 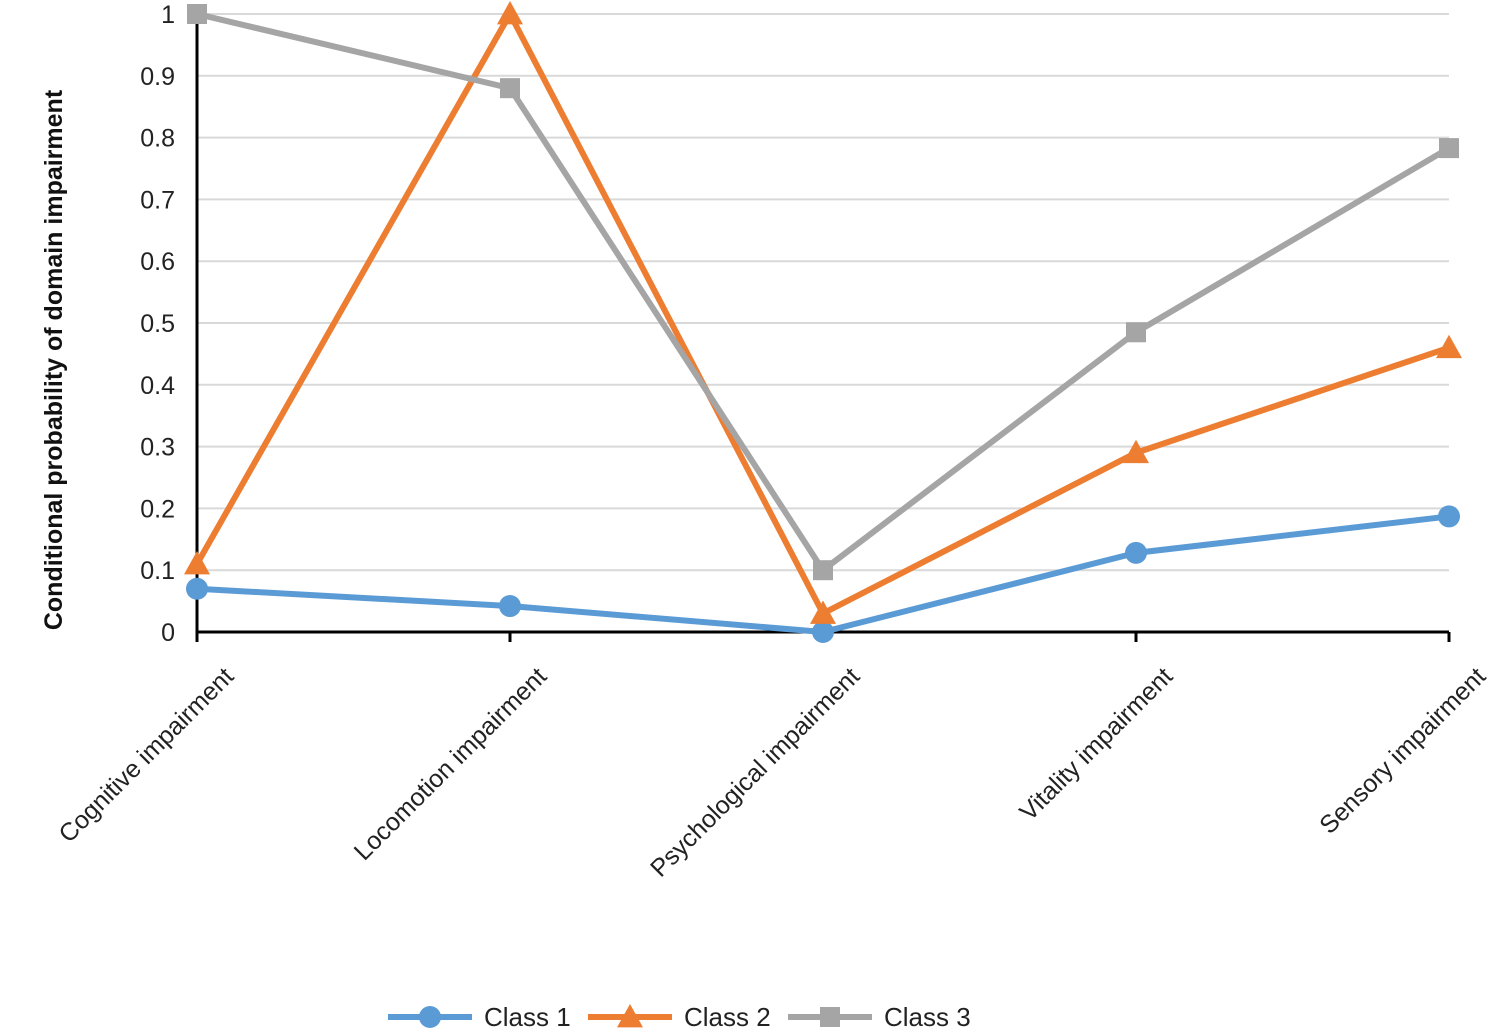 What do you see at coordinates (157, 77) in the screenshot?
I see `y-tick-label: 0.9` at bounding box center [157, 77].